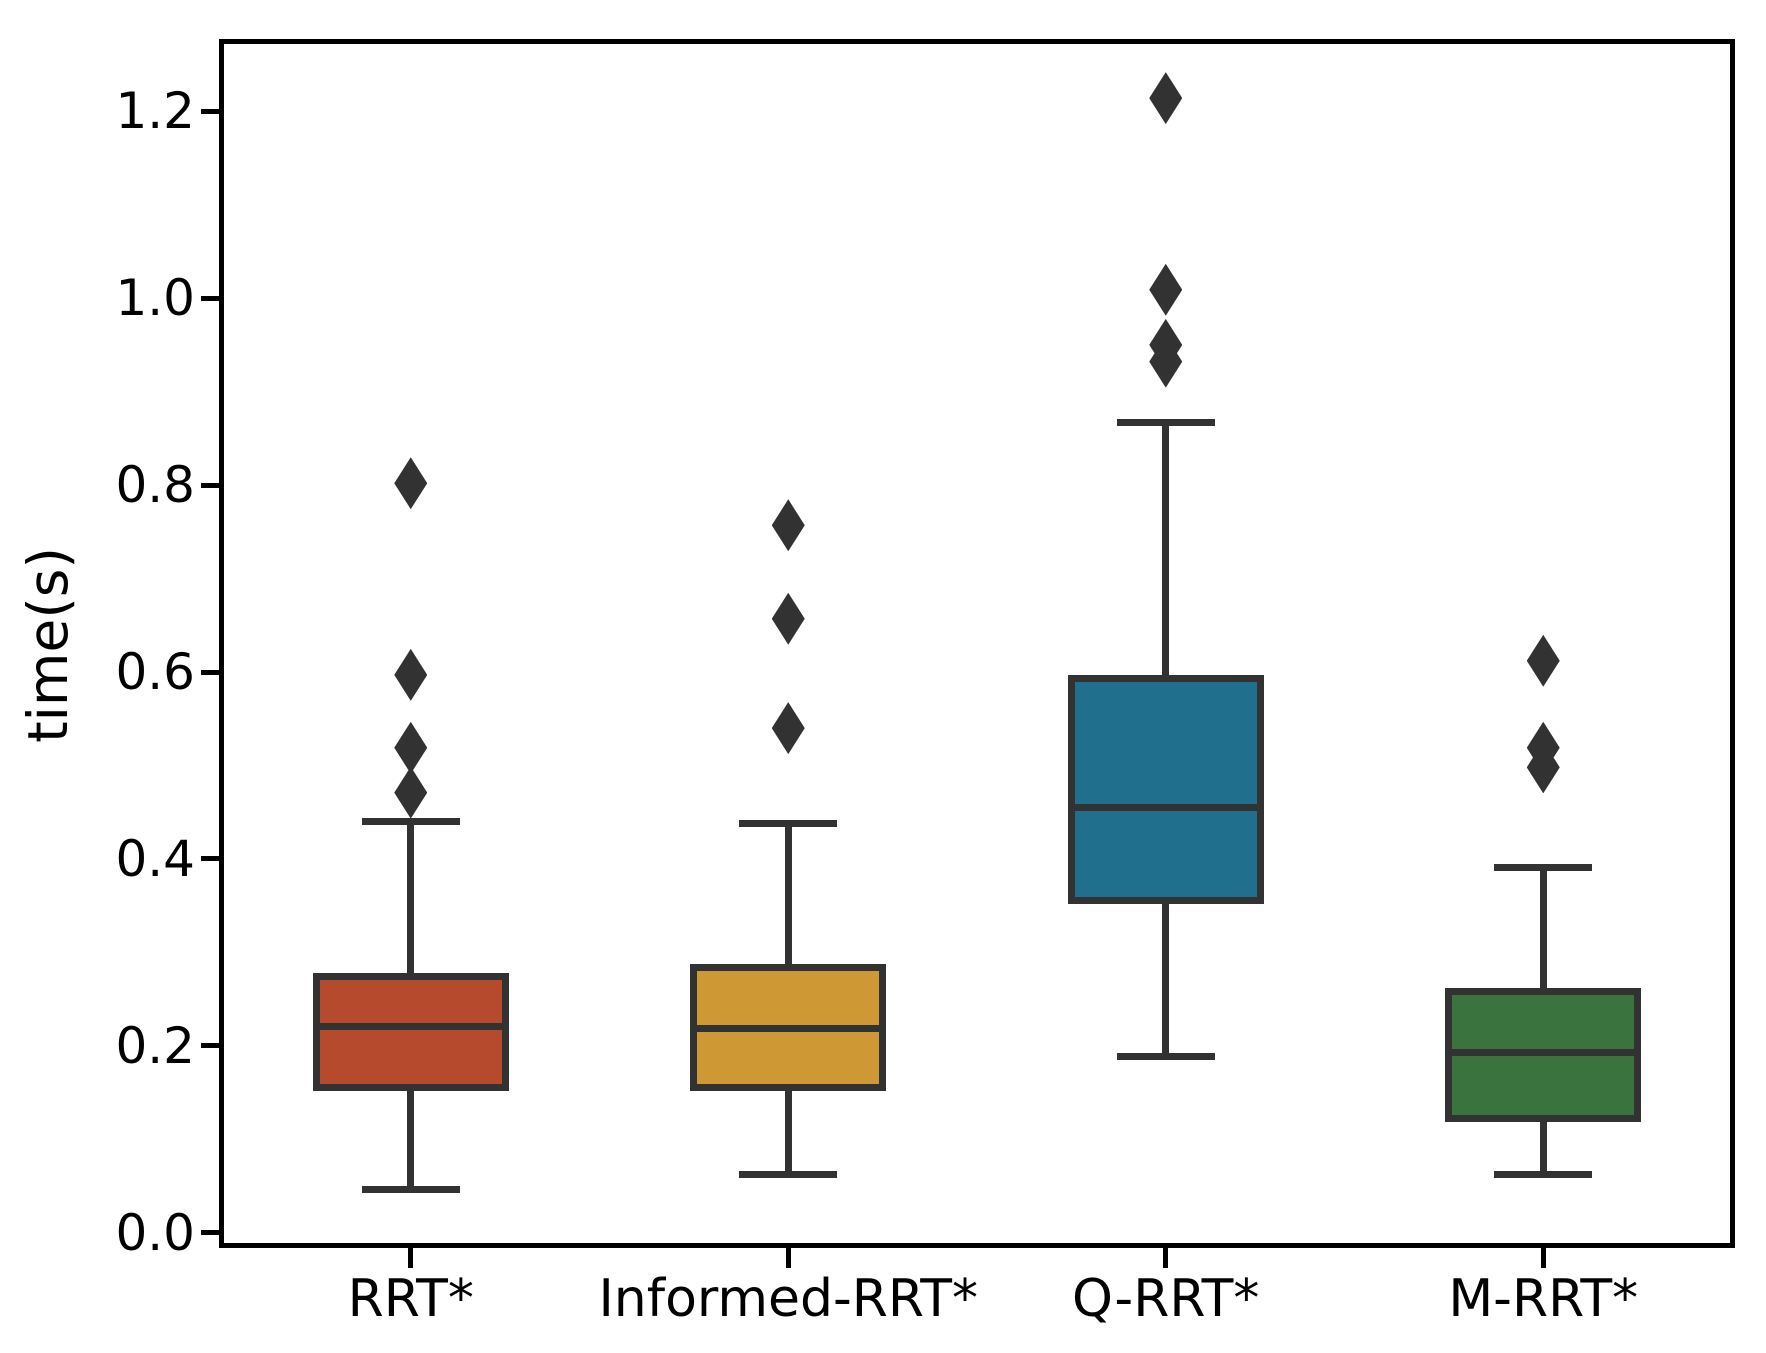 This screenshot has height=1353, width=1766. I want to click on y-tick-label: 1.0, so click(155, 298).